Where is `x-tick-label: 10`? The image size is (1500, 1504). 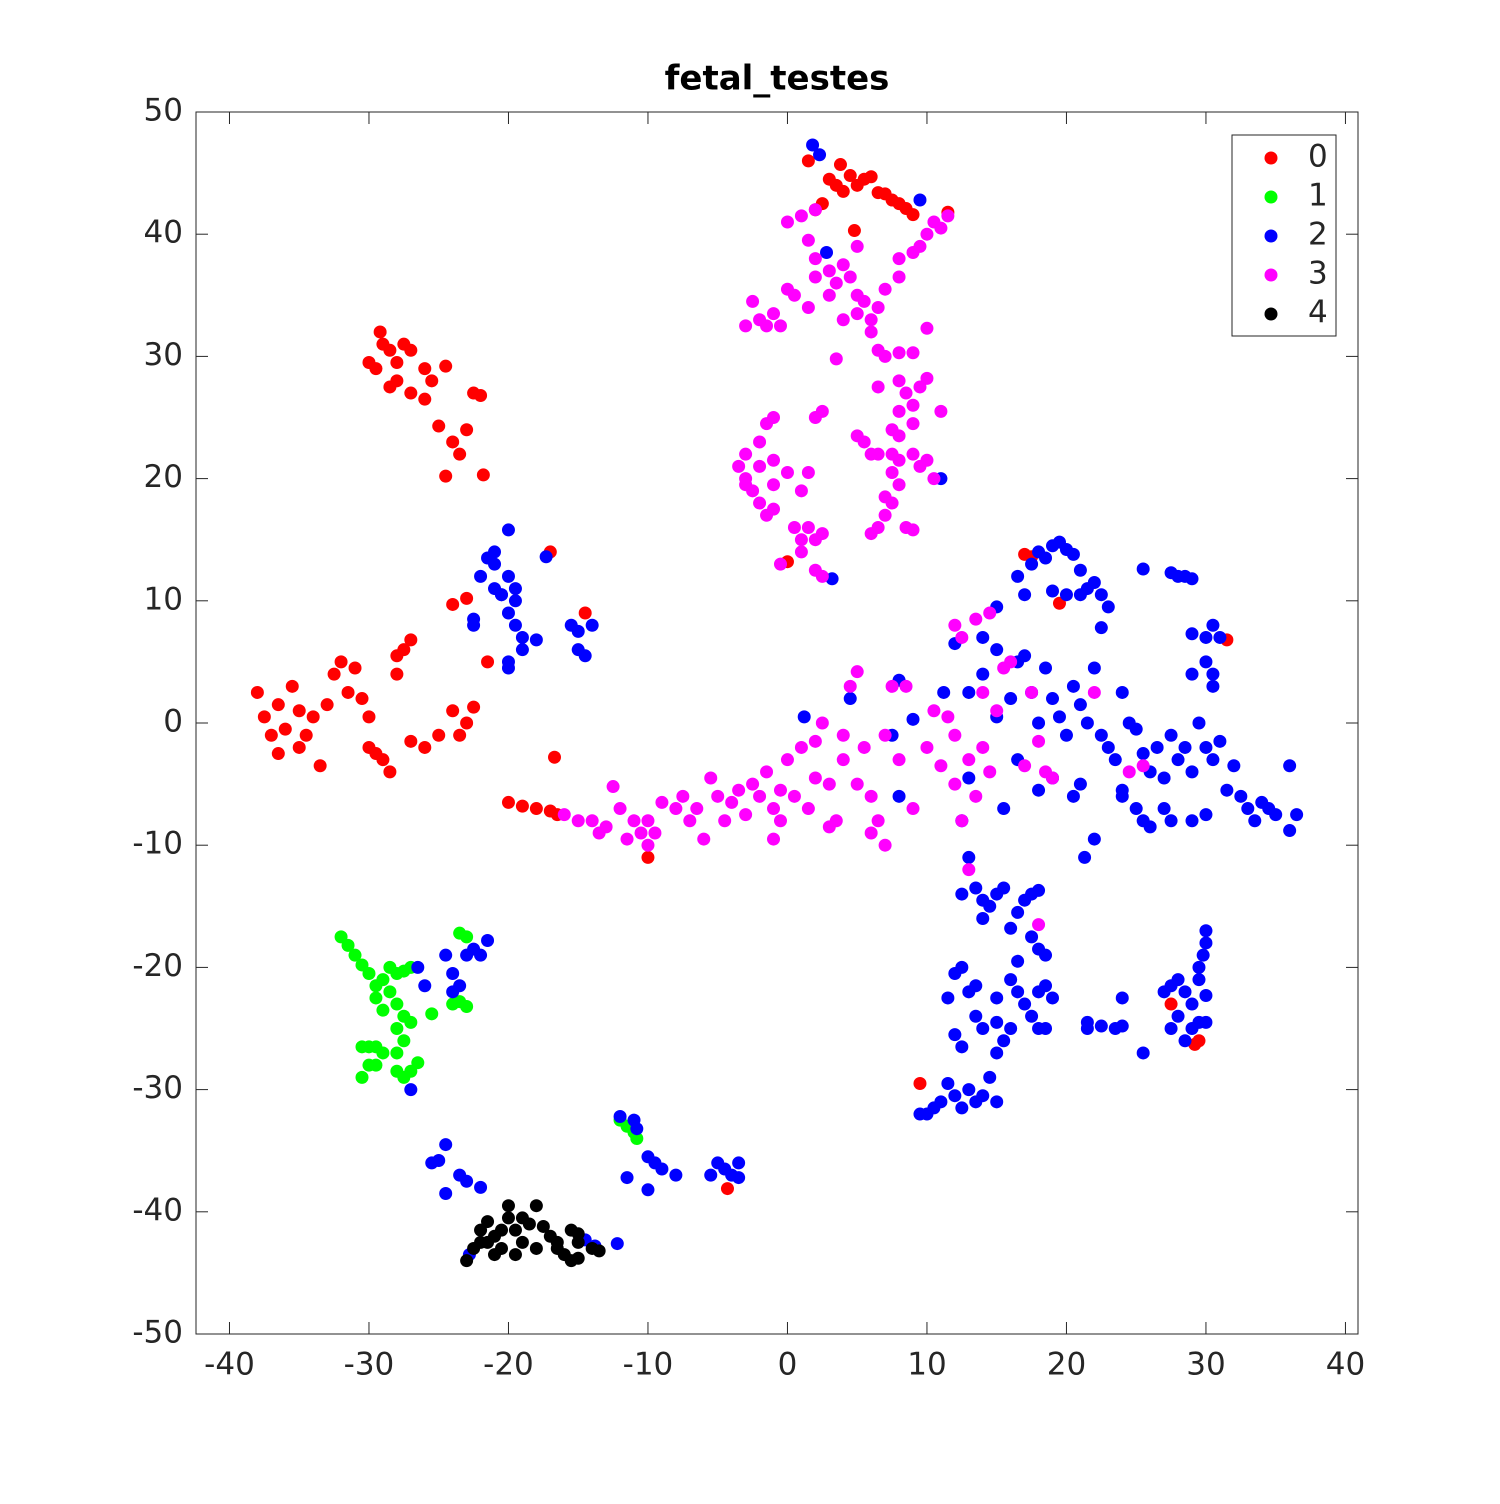
x-tick-label: 10 is located at coordinates (926, 1365).